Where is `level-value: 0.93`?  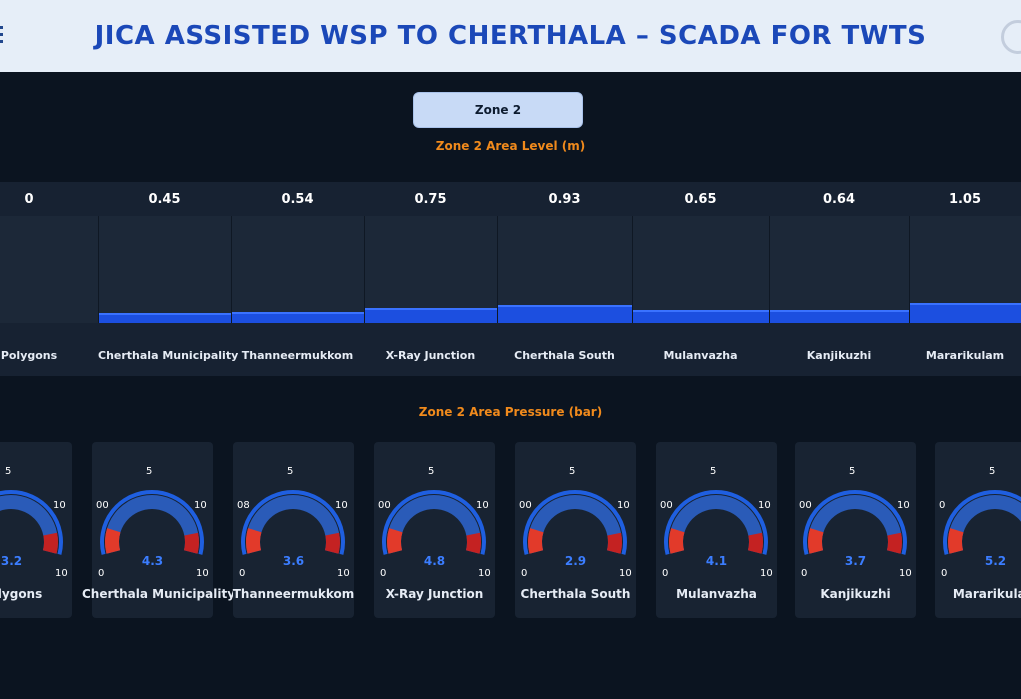 level-value: 0.93 is located at coordinates (564, 199).